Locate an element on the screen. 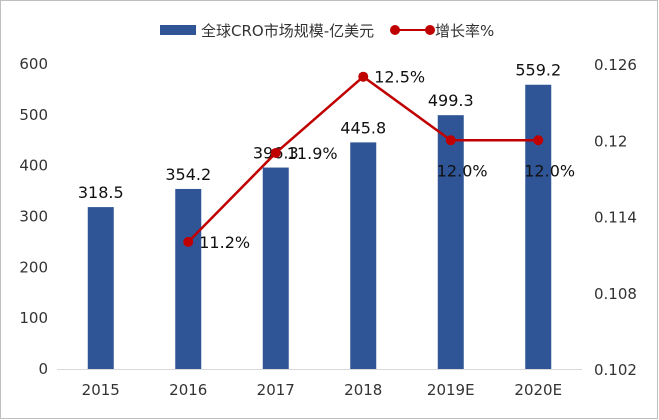 Image resolution: width=659 pixels, height=420 pixels. x-tick-label: 2018 is located at coordinates (363, 390).